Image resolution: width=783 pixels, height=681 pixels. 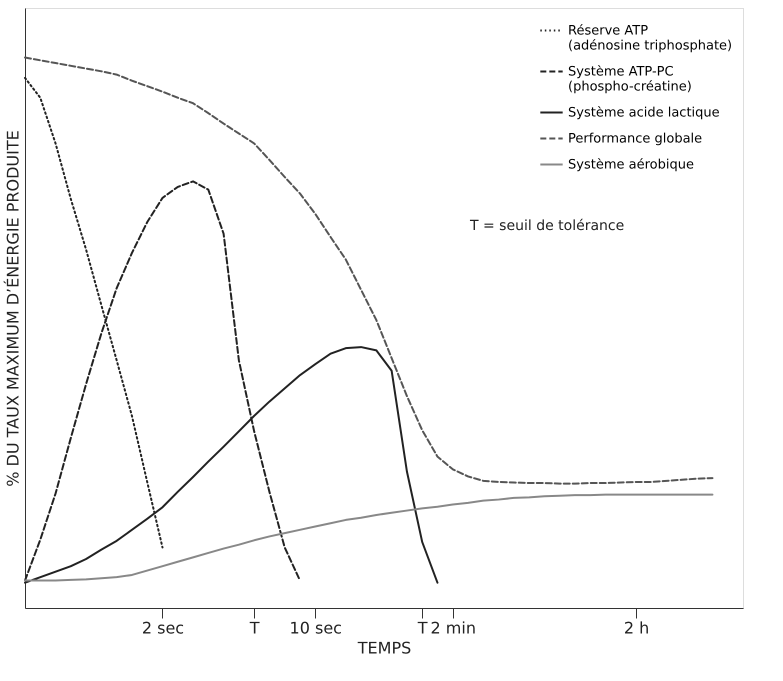 I want to click on x-tick-label: 2 h, so click(x=637, y=628).